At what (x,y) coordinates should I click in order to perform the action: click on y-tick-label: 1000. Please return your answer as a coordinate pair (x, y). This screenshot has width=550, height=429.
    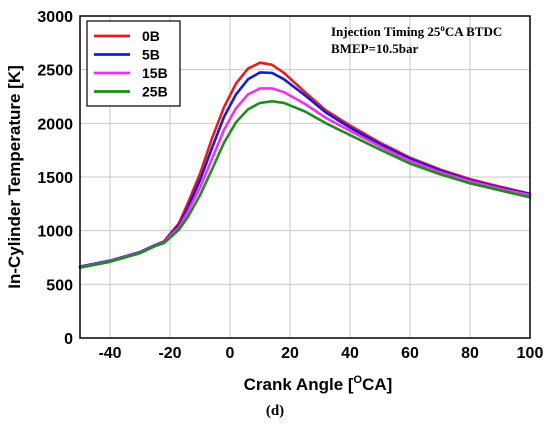
    Looking at the image, I should click on (55, 232).